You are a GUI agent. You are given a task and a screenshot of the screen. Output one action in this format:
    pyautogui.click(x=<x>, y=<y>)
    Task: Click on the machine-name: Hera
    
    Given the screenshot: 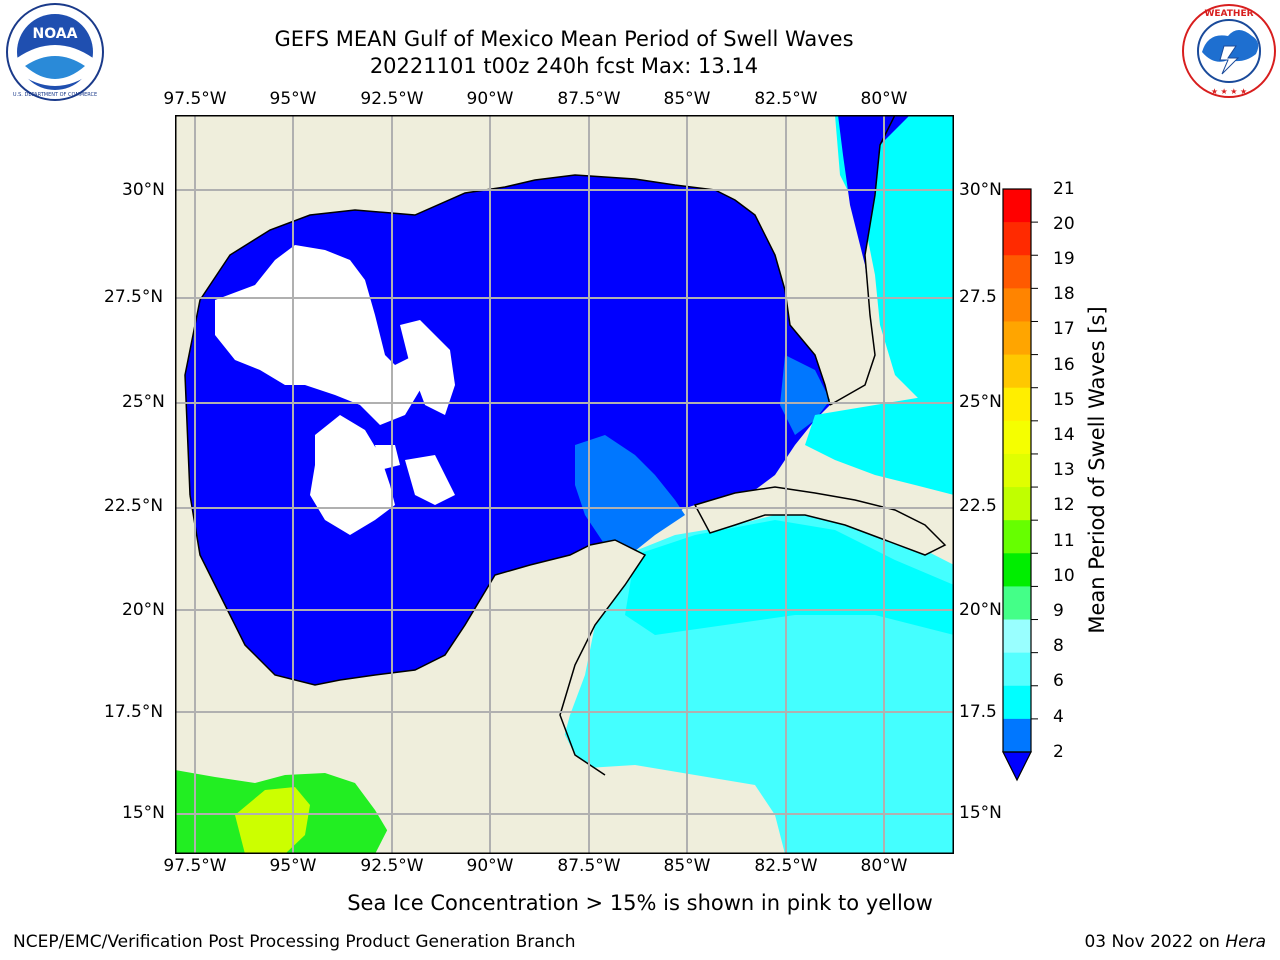 What is the action you would take?
    pyautogui.click(x=1245, y=942)
    